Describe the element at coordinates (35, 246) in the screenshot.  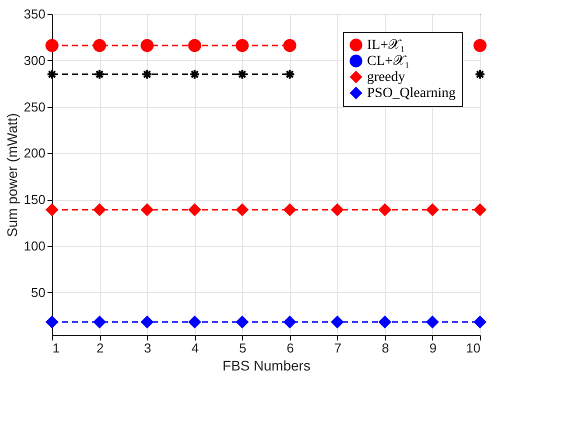
I see `y-tick-label: 100` at that location.